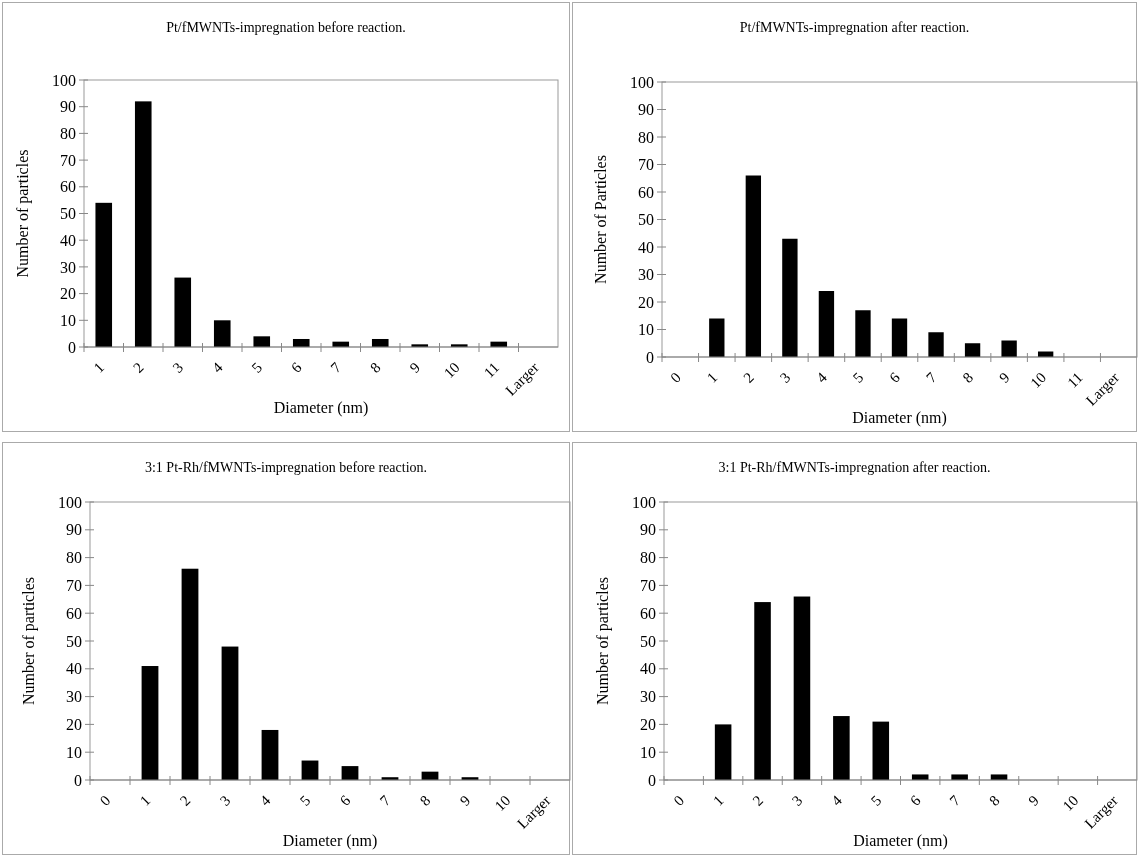  What do you see at coordinates (854, 27) in the screenshot?
I see `chart-title: Pt/fMWNTs-impregnation after reaction.` at bounding box center [854, 27].